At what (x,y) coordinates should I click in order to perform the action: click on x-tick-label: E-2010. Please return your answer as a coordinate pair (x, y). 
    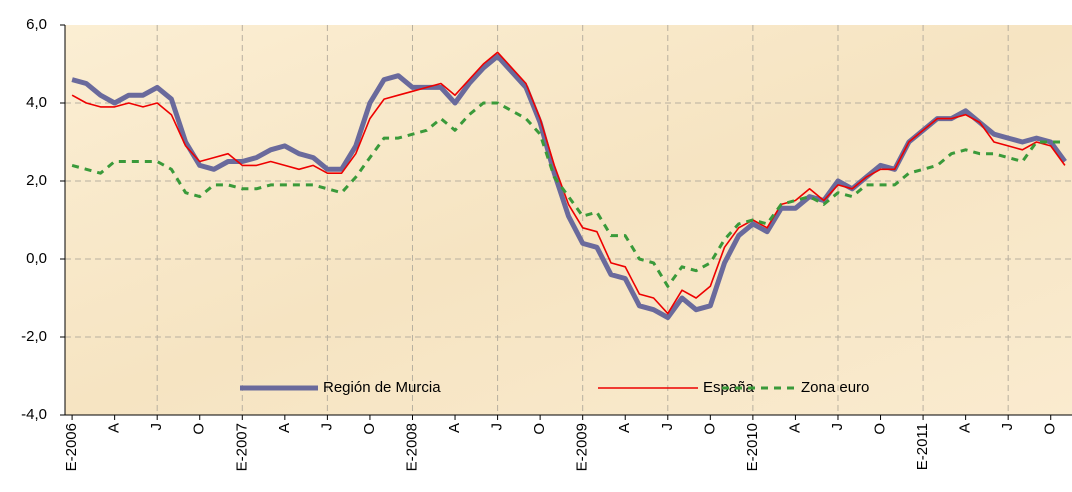
    Looking at the image, I should click on (752, 447).